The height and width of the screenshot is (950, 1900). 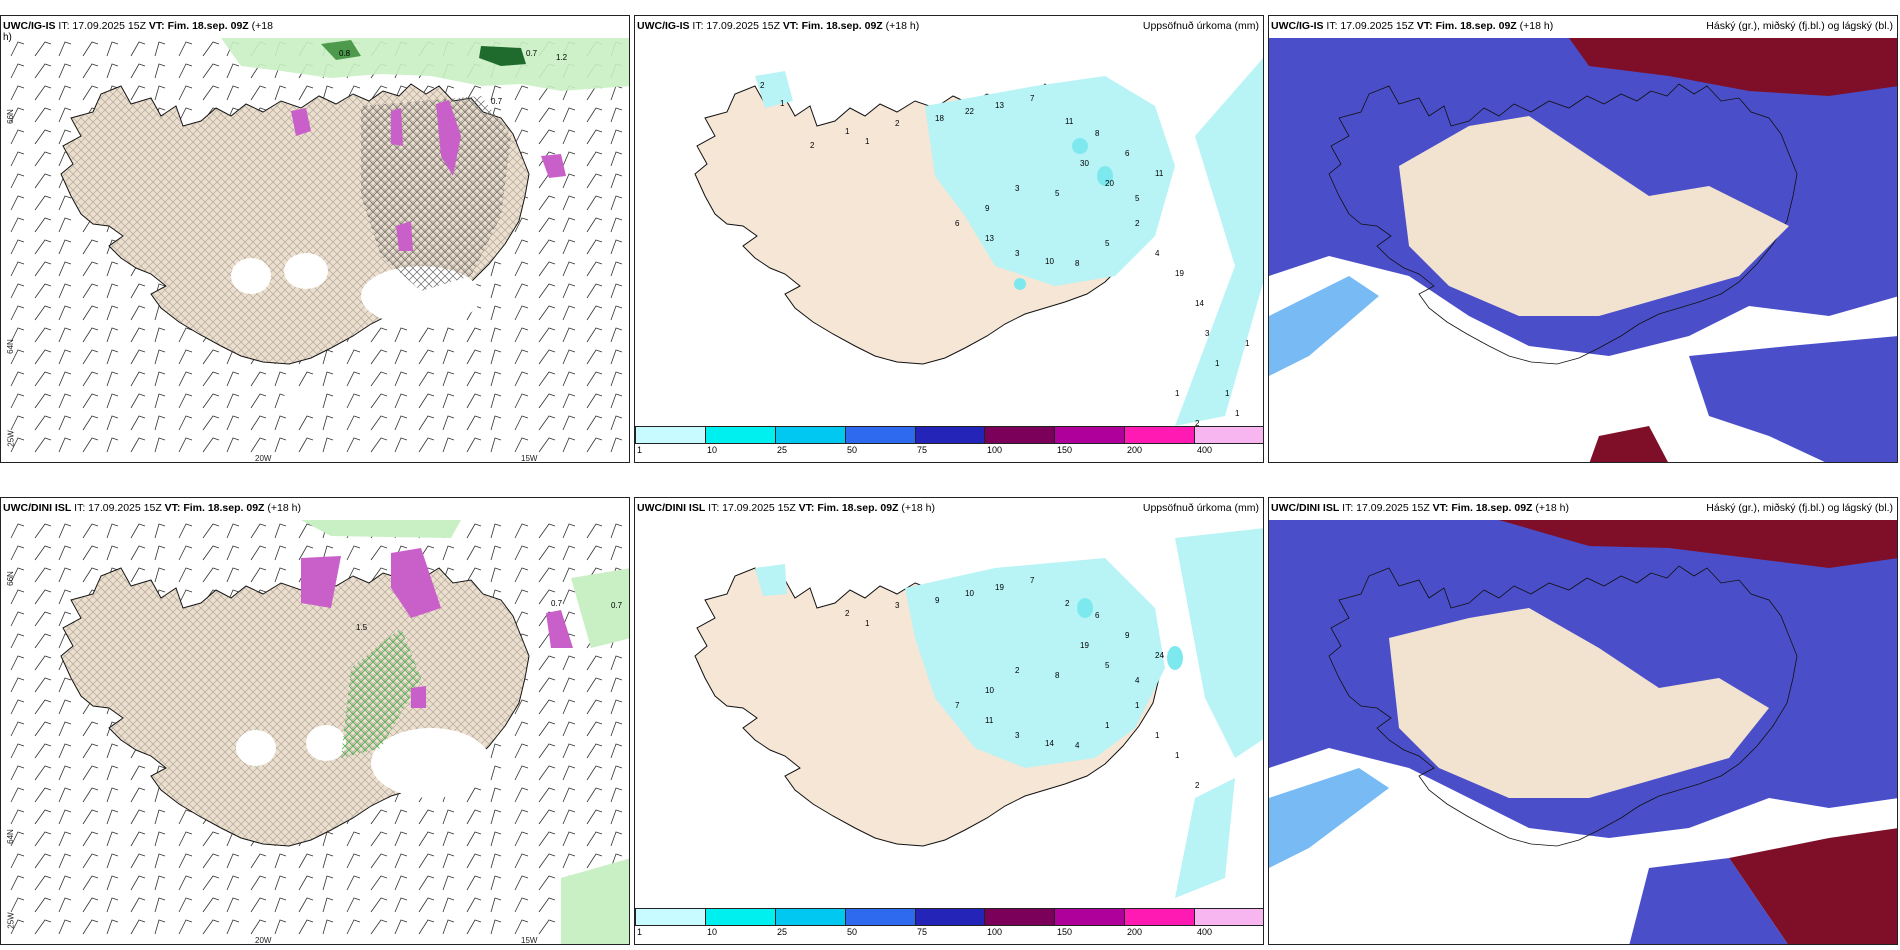 I want to click on precip-value: 5, so click(x=1137, y=198).